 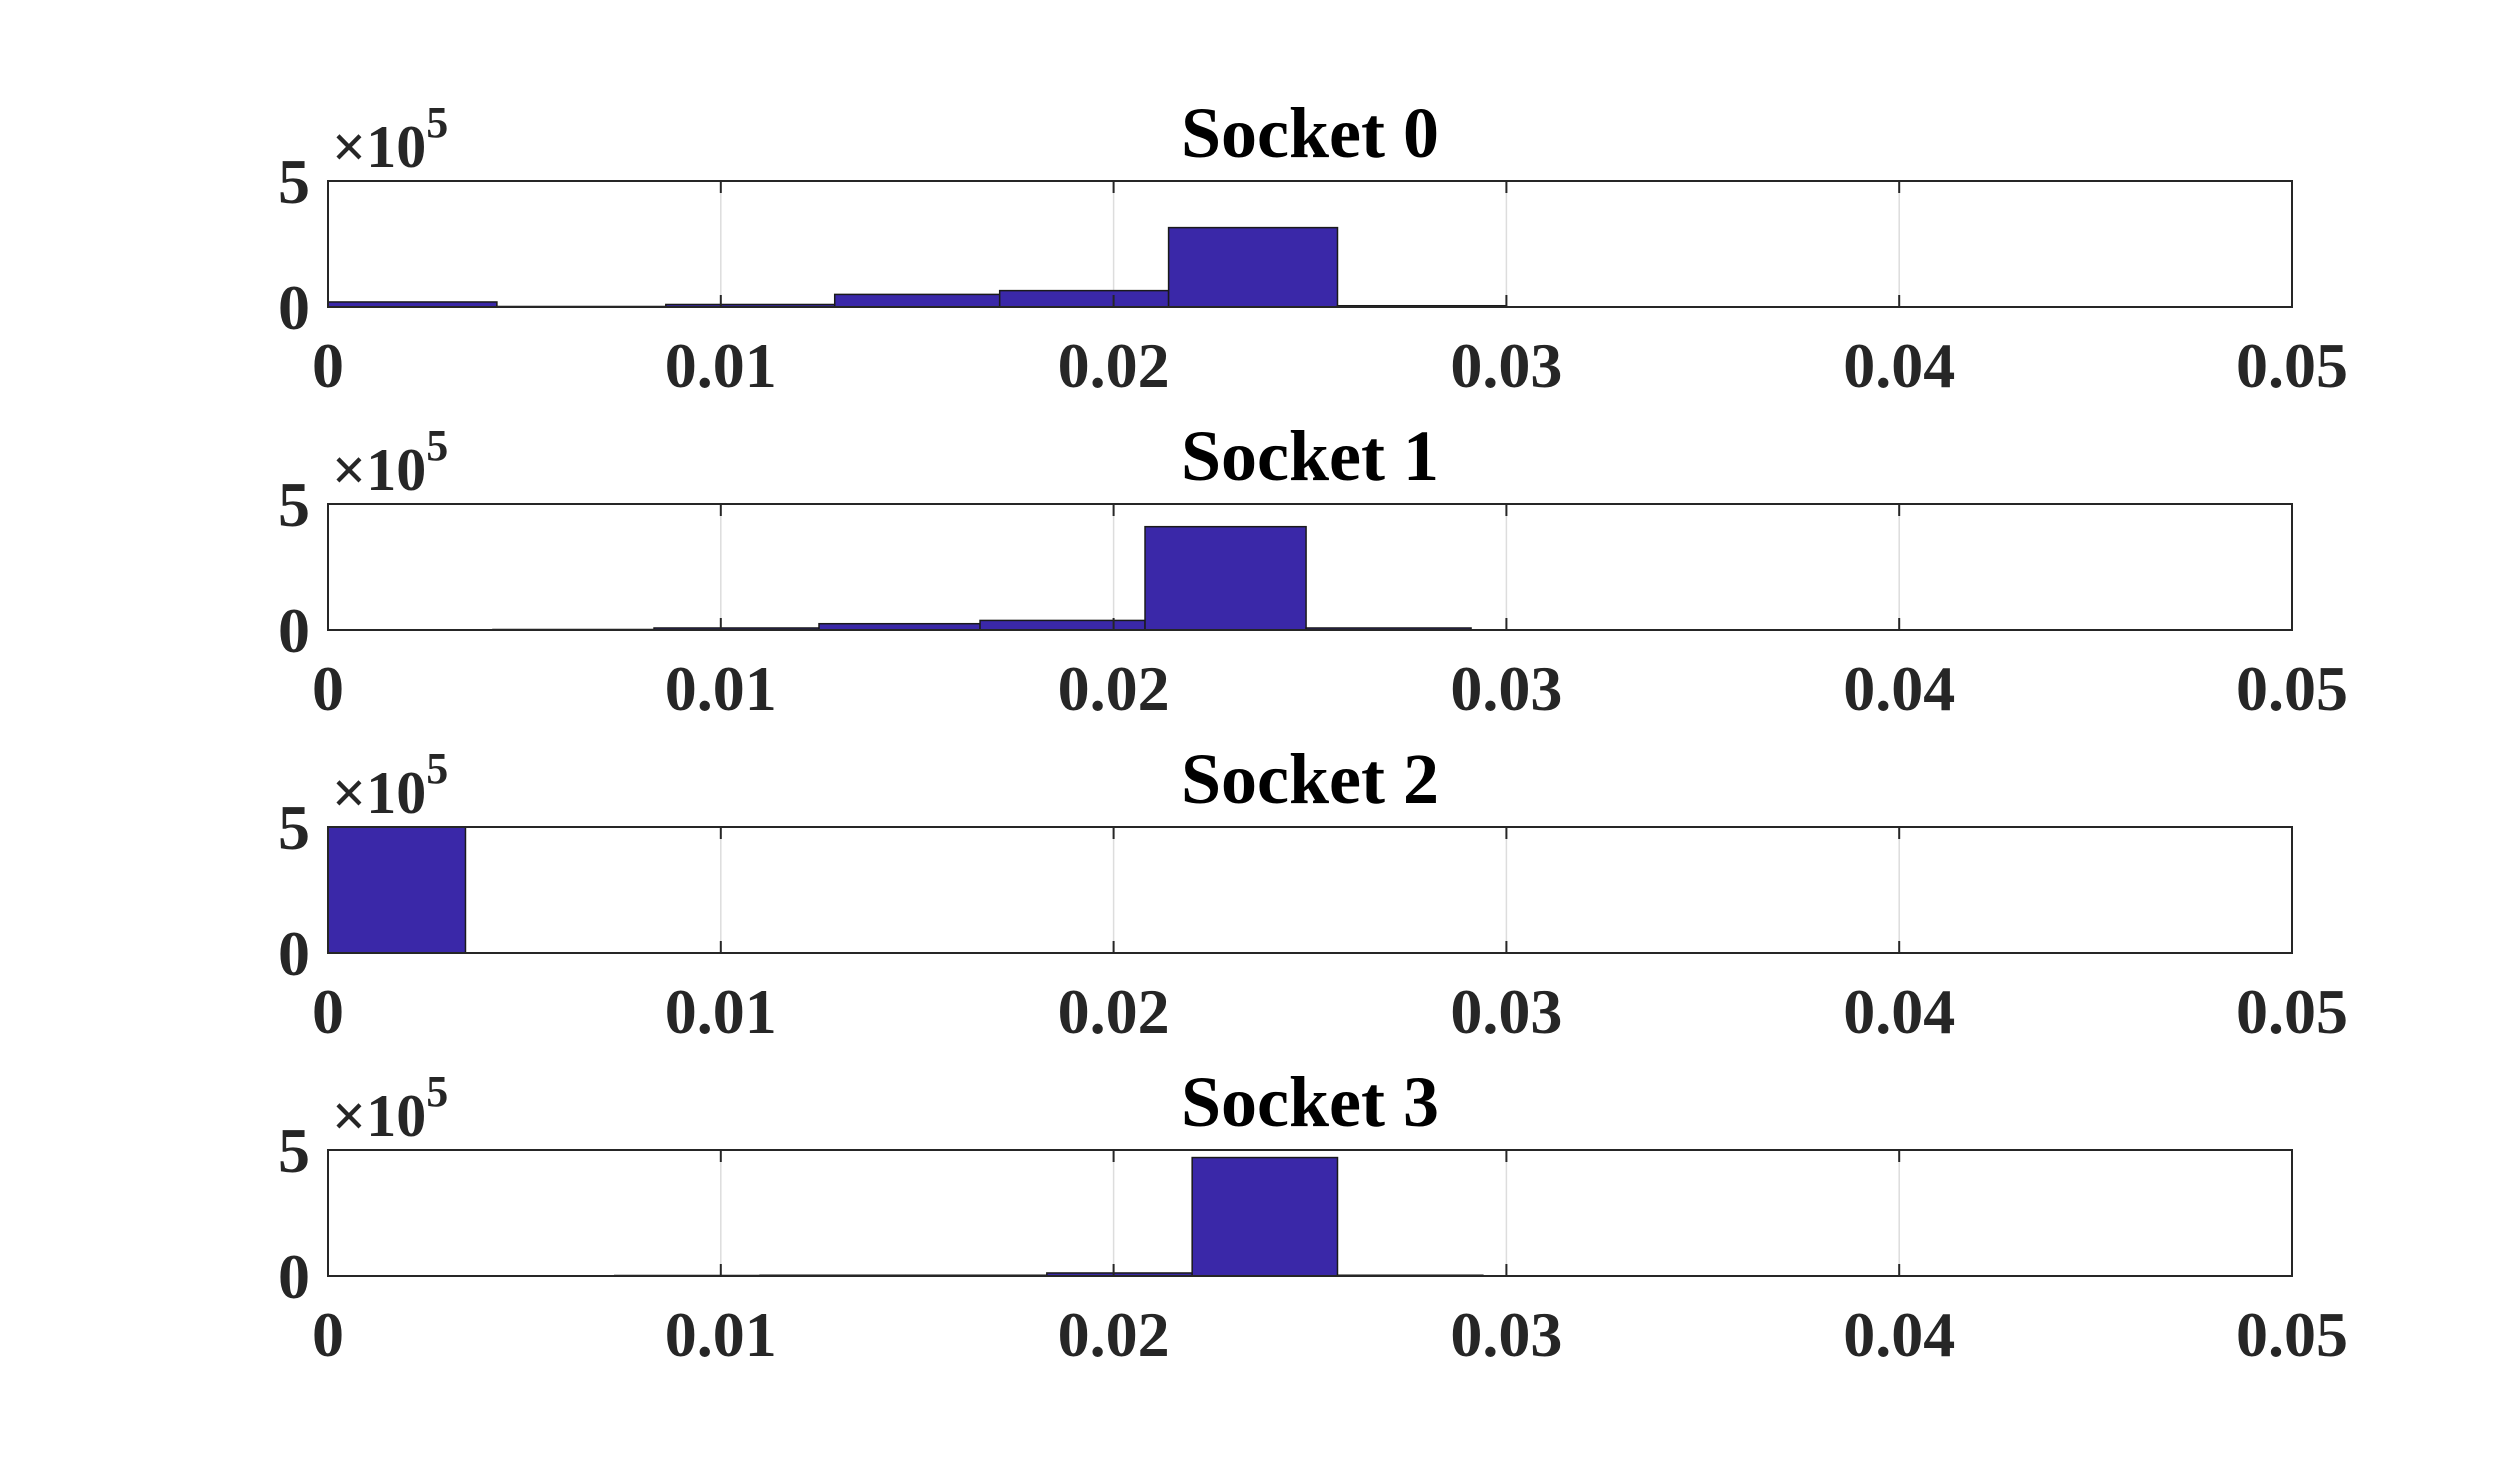 What do you see at coordinates (1310, 779) in the screenshot?
I see `subplot-title: Socket 2` at bounding box center [1310, 779].